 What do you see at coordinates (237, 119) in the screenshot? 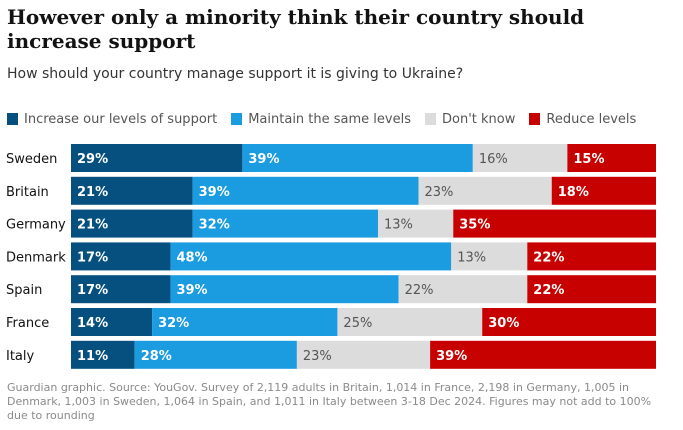
I see `legend-swatch-maintain` at bounding box center [237, 119].